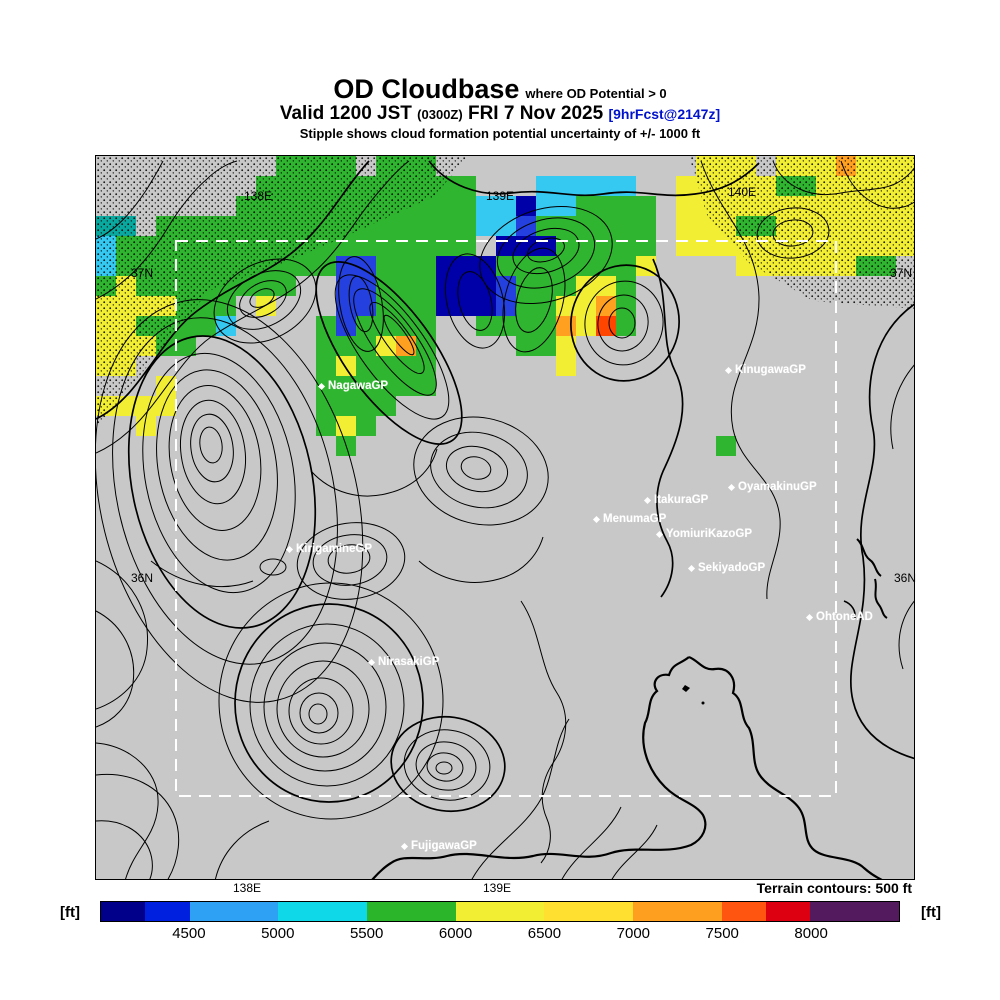  I want to click on terrain-contours-note: Terrain contours: 500 ft, so click(834, 888).